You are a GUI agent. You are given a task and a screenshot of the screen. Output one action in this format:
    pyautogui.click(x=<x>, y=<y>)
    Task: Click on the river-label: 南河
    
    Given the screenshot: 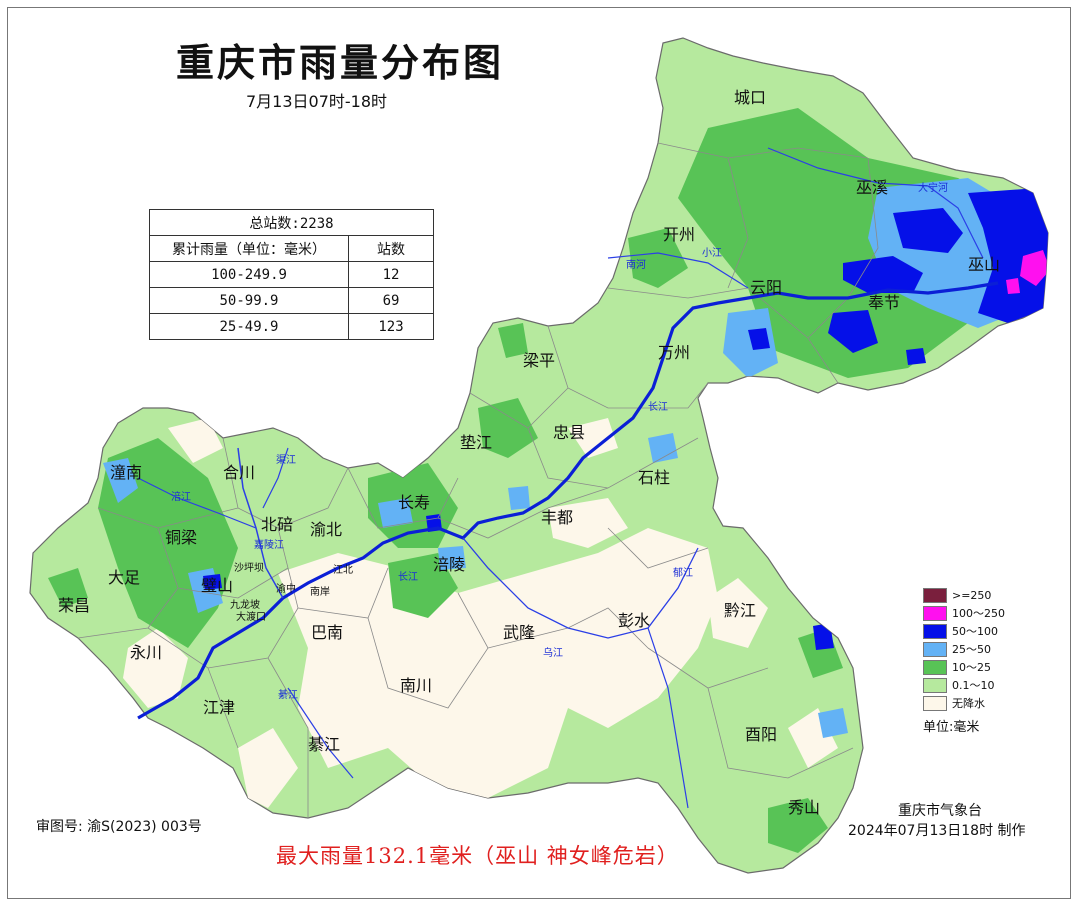 What is the action you would take?
    pyautogui.click(x=636, y=264)
    